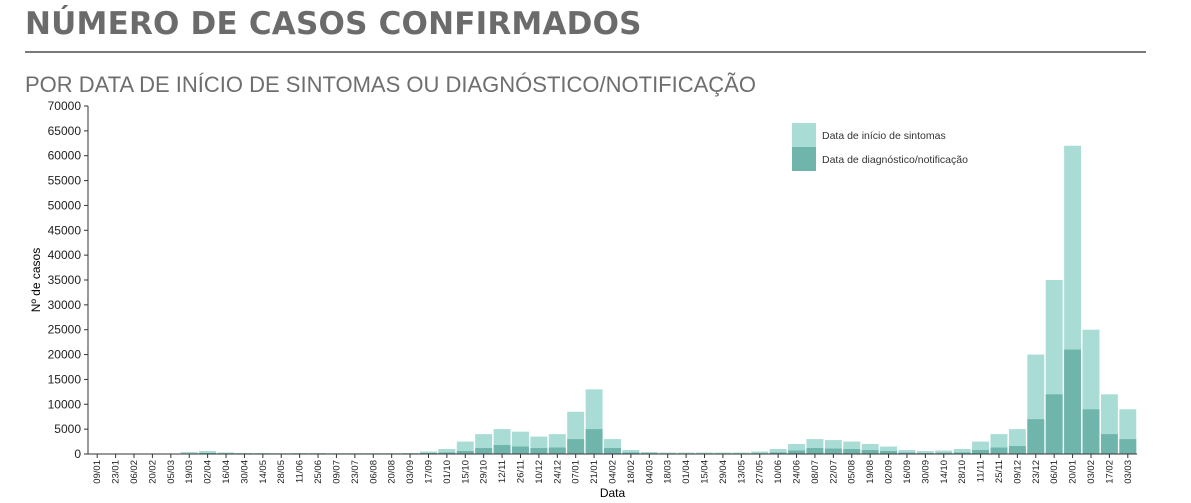 The height and width of the screenshot is (503, 1191). What do you see at coordinates (447, 472) in the screenshot?
I see `x-tick-label: 01/10` at bounding box center [447, 472].